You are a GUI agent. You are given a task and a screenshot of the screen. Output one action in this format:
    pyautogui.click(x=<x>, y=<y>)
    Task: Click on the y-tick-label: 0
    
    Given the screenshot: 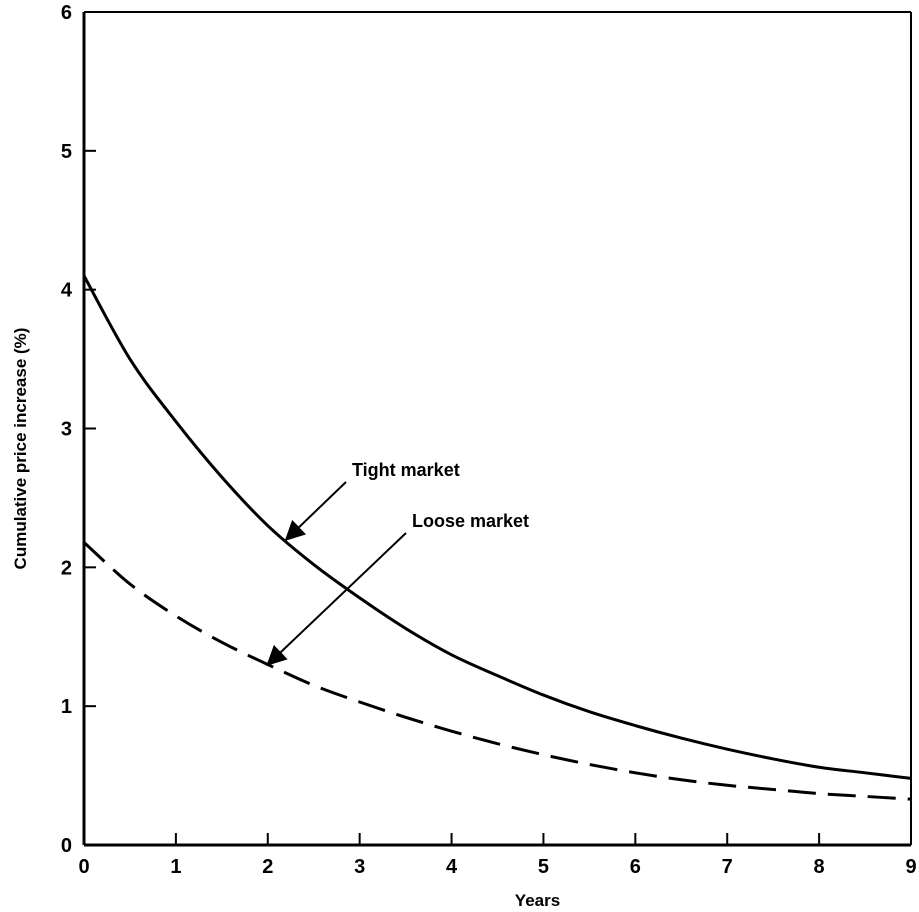 What is the action you would take?
    pyautogui.click(x=66, y=846)
    